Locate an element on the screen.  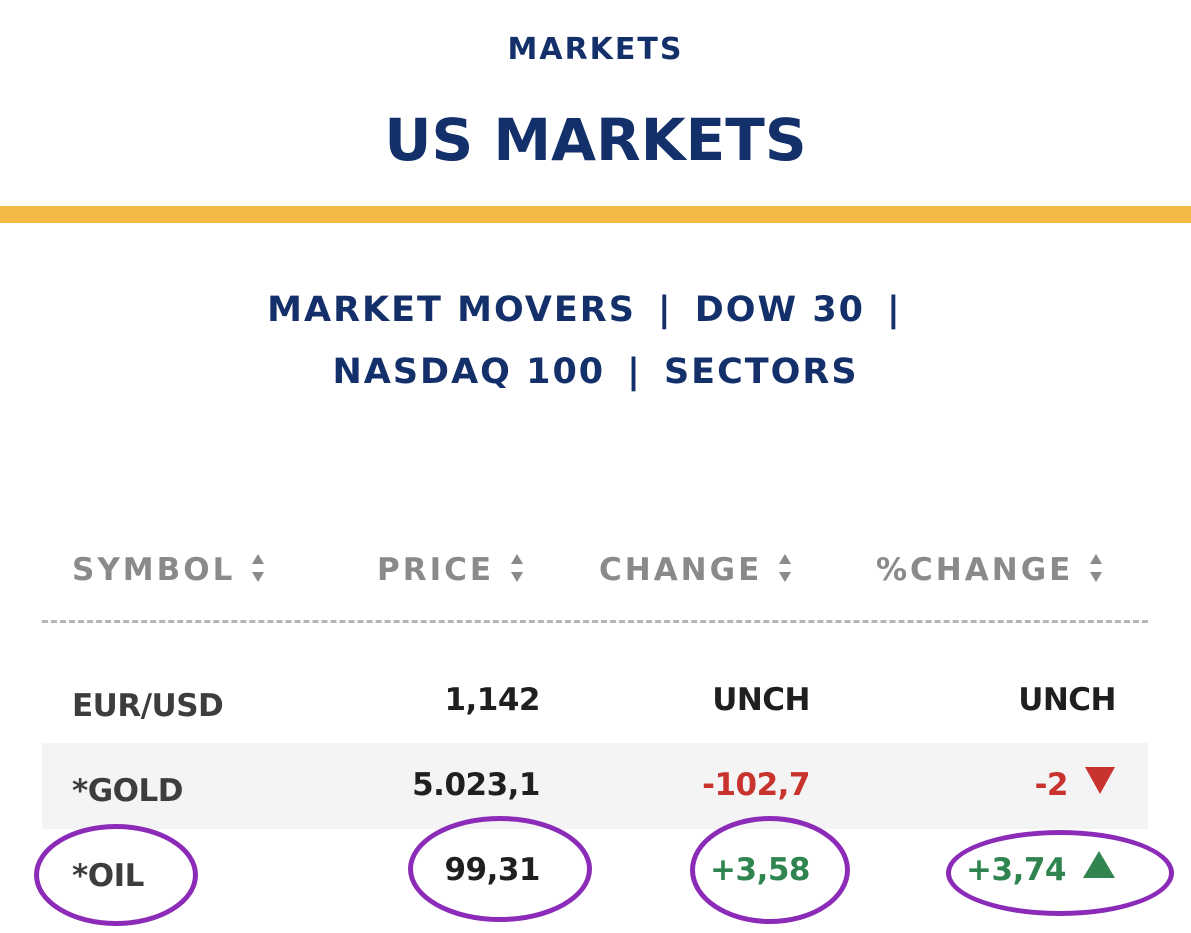
subnav-dow-30: DOW 30 is located at coordinates (780, 310).